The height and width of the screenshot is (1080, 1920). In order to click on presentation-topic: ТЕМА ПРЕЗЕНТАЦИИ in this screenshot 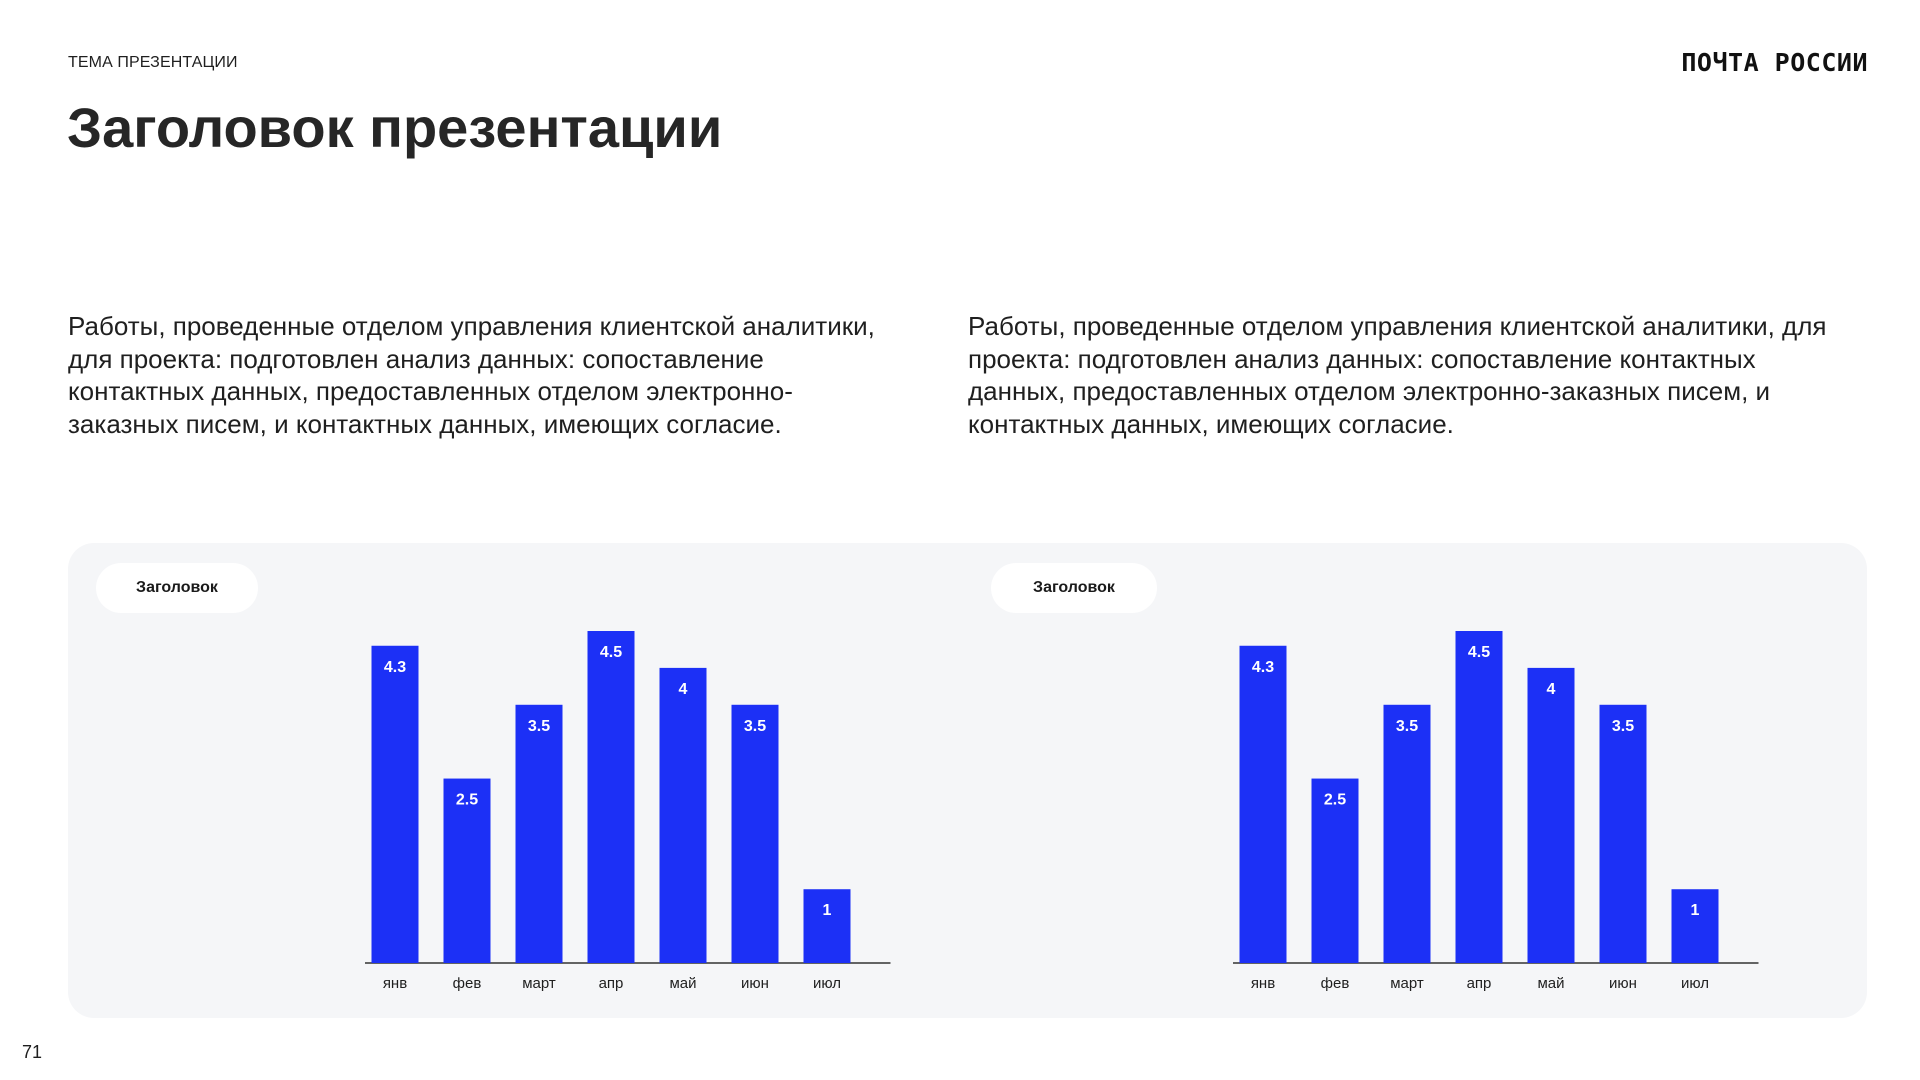, I will do `click(153, 62)`.